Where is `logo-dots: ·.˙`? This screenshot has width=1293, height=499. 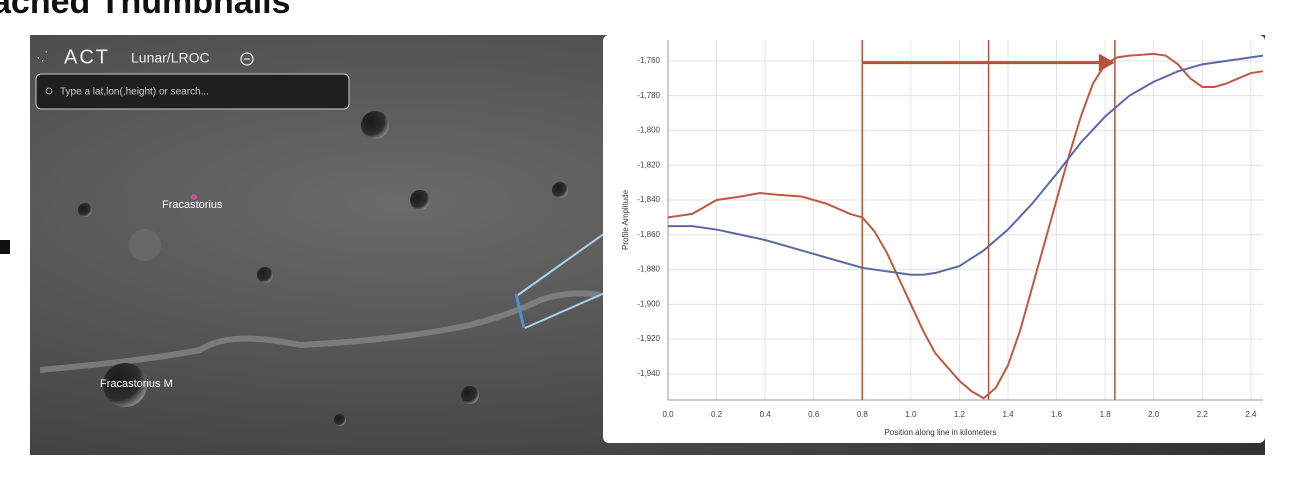 logo-dots: ·.˙ is located at coordinates (42, 57).